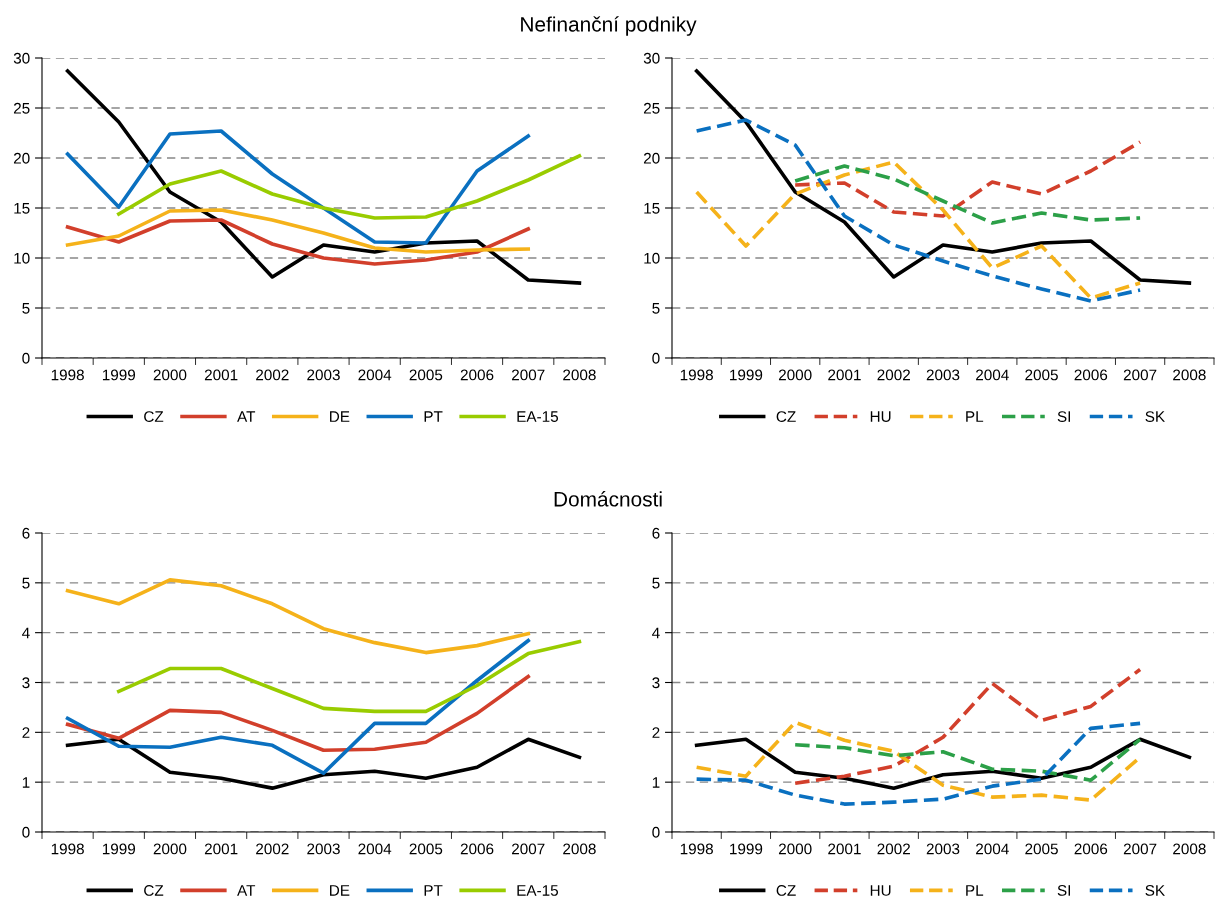 The height and width of the screenshot is (905, 1216). Describe the element at coordinates (656, 633) in the screenshot. I see `y-tick-label: 4` at that location.